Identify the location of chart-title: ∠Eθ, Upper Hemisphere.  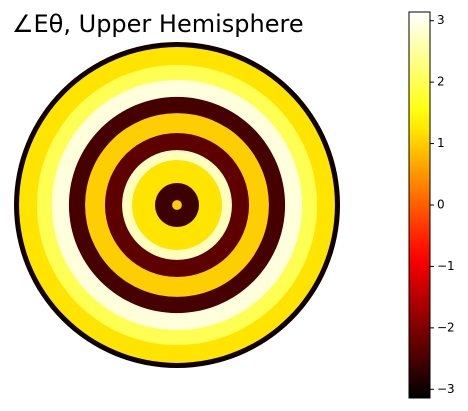
(158, 24).